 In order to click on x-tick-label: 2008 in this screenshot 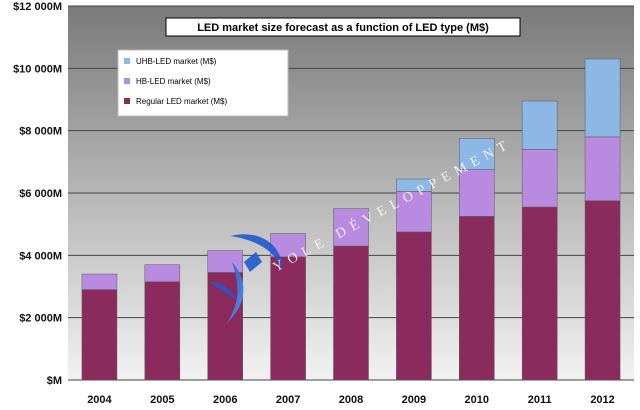, I will do `click(351, 400)`.